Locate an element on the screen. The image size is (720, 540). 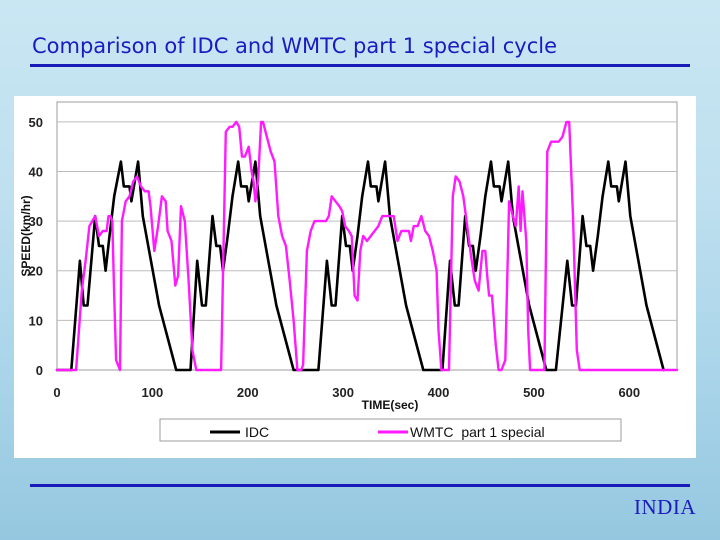
x-axis-title: TIME(sec) is located at coordinates (390, 405).